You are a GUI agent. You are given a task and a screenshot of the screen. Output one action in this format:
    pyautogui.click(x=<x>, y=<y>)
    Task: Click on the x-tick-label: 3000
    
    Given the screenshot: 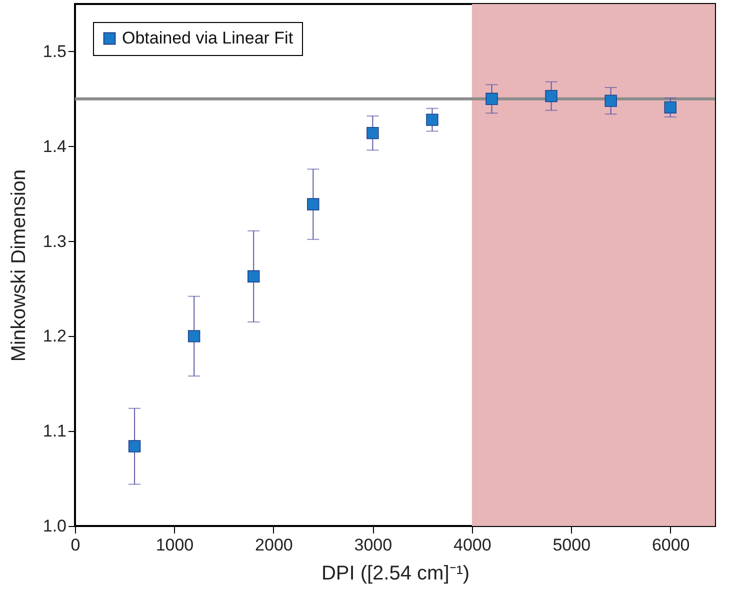 What is the action you would take?
    pyautogui.click(x=373, y=545)
    